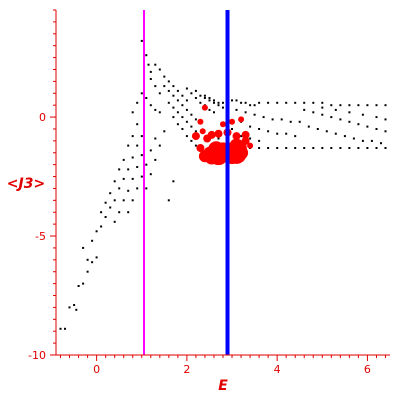 This screenshot has height=400, width=400. I want to click on y-tick-label: -10, so click(37, 355).